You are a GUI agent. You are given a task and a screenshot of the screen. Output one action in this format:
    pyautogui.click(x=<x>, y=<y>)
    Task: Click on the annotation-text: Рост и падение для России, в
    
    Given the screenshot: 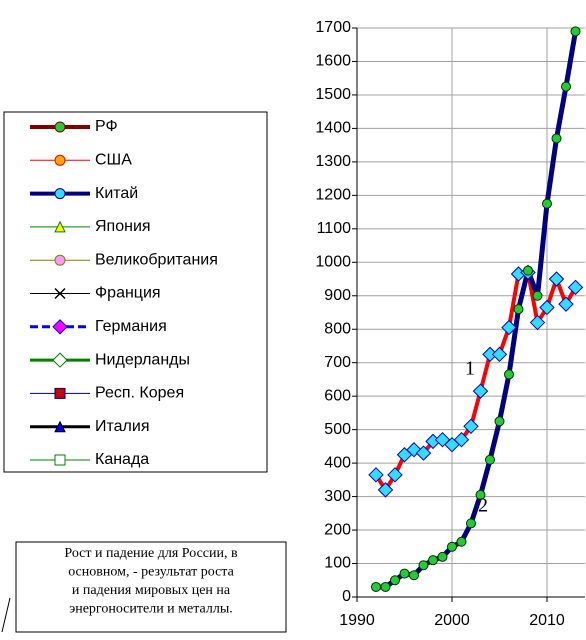 What is the action you would take?
    pyautogui.click(x=151, y=553)
    